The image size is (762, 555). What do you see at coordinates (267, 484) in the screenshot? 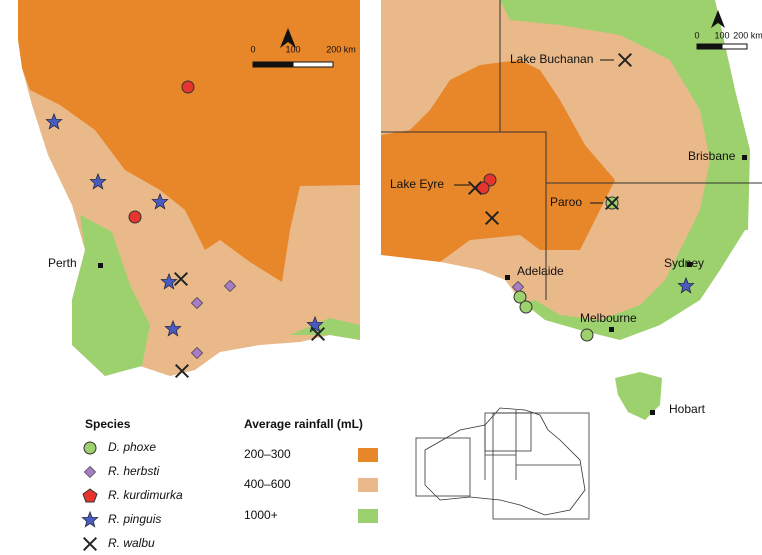
I see `legend-entry: 400–600` at bounding box center [267, 484].